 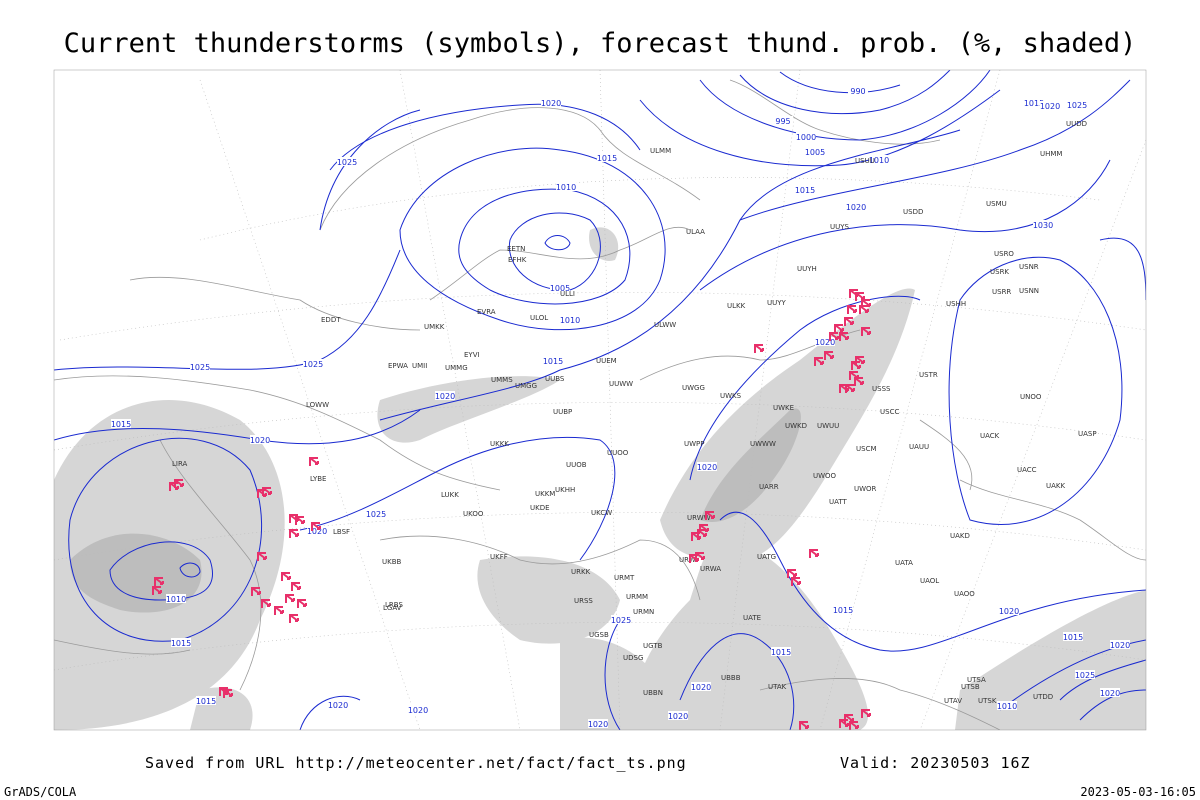 What do you see at coordinates (317, 405) in the screenshot?
I see `station-code: LOWW` at bounding box center [317, 405].